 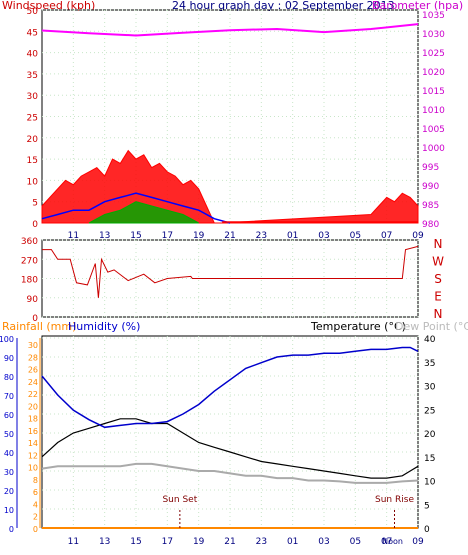 I want to click on humidity-axis-label: Humidity (%), so click(x=104, y=326).